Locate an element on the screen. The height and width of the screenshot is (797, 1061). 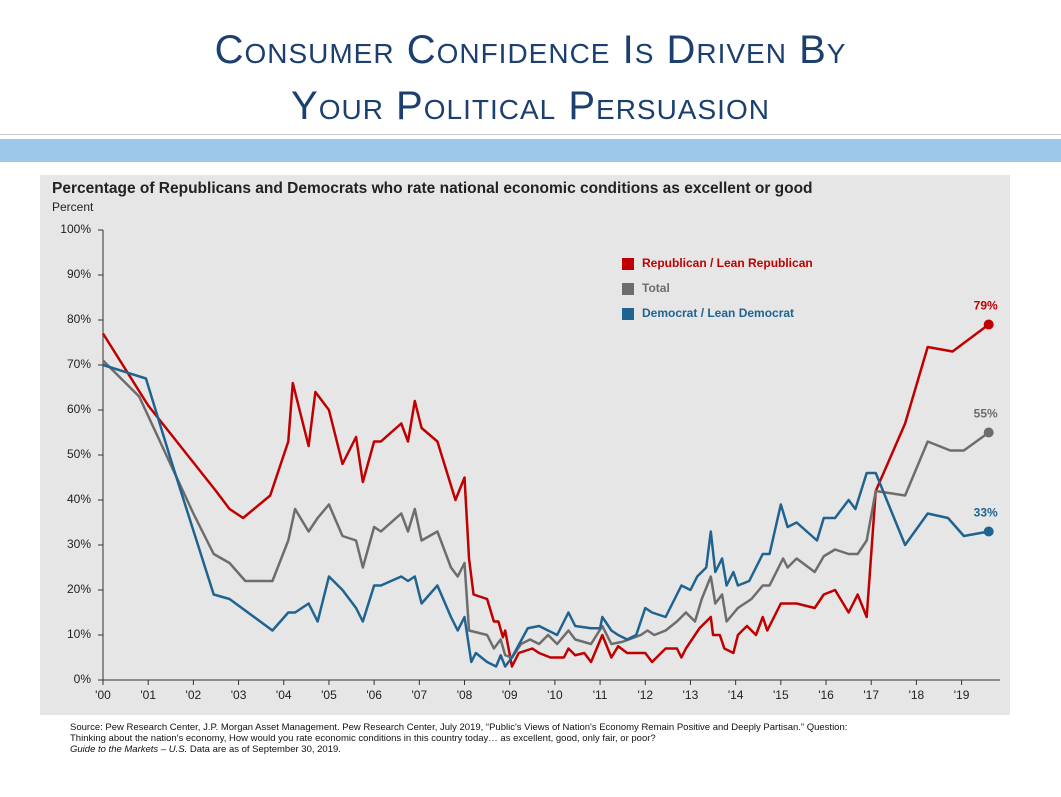
x-tick-label: '14 is located at coordinates (736, 695).